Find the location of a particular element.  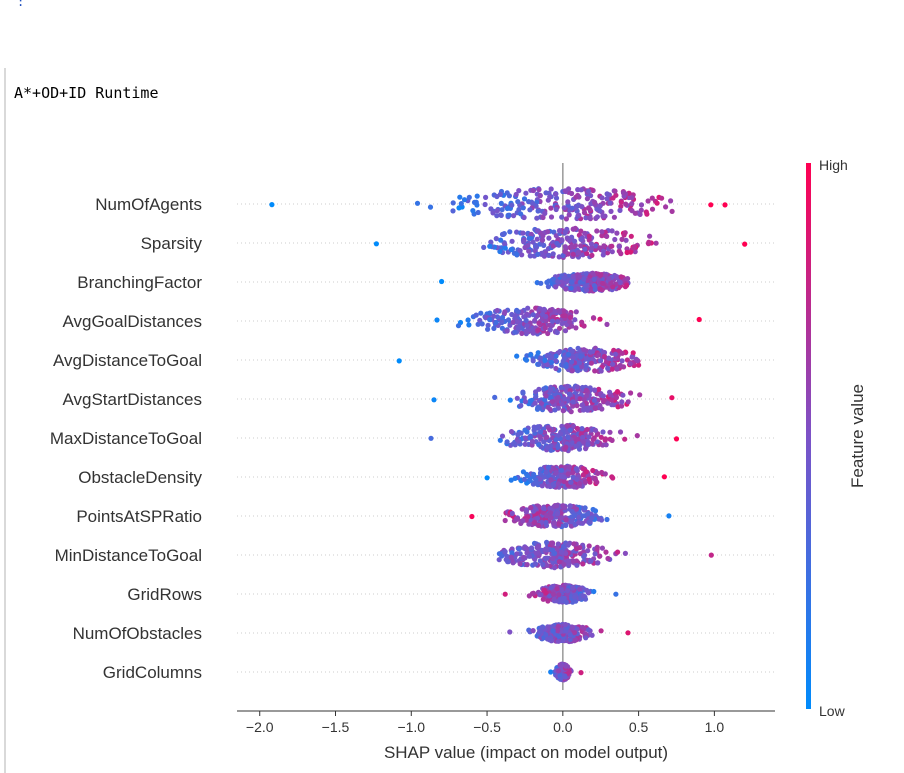

x-tick-label: −2.0 is located at coordinates (260, 727).